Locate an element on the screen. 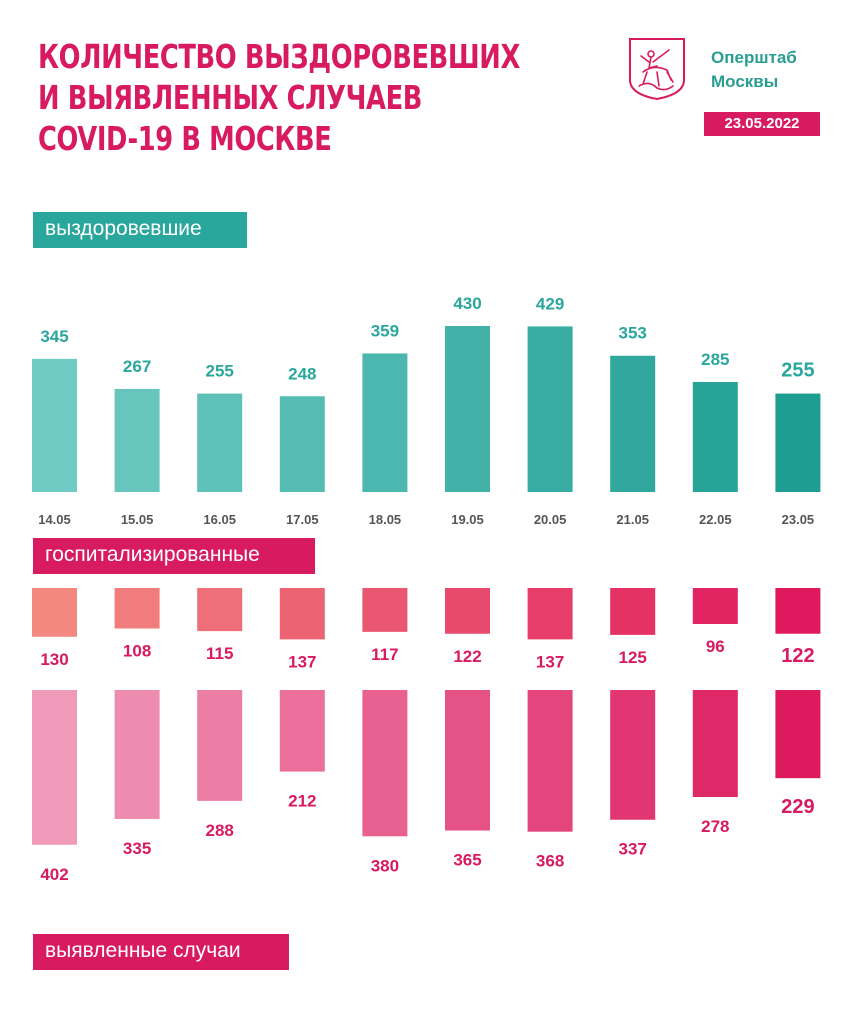 The height and width of the screenshot is (1024, 854). hospitalized-value-label: 96 is located at coordinates (715, 646).